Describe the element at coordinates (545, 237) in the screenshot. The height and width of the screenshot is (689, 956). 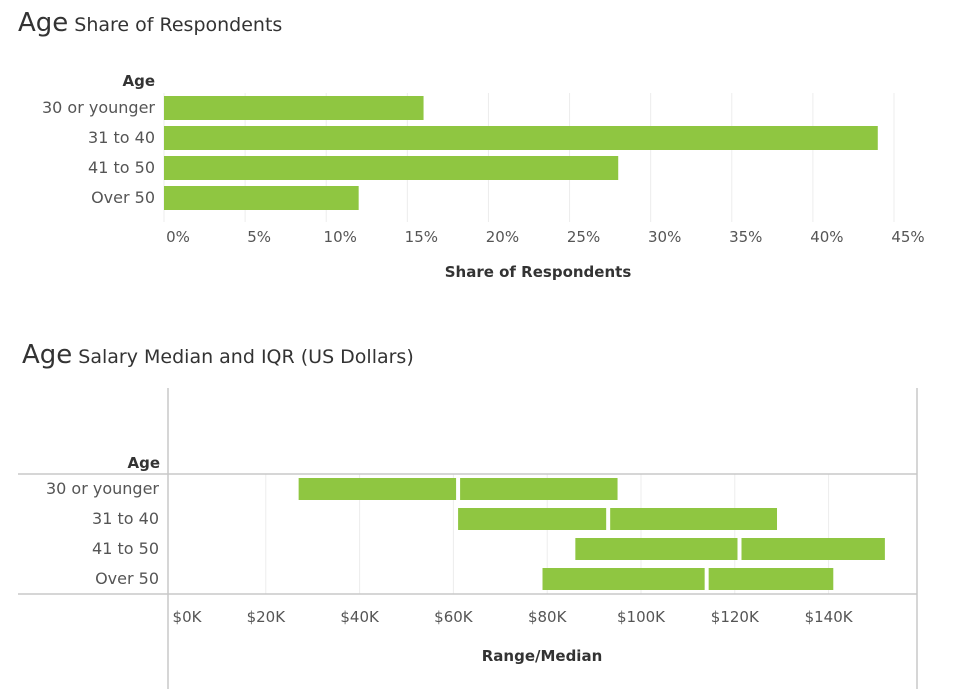
I see `chart1-tick-labels: 0% 5% 10% 15% 20% 25% 30% 35% 40% 45%` at that location.